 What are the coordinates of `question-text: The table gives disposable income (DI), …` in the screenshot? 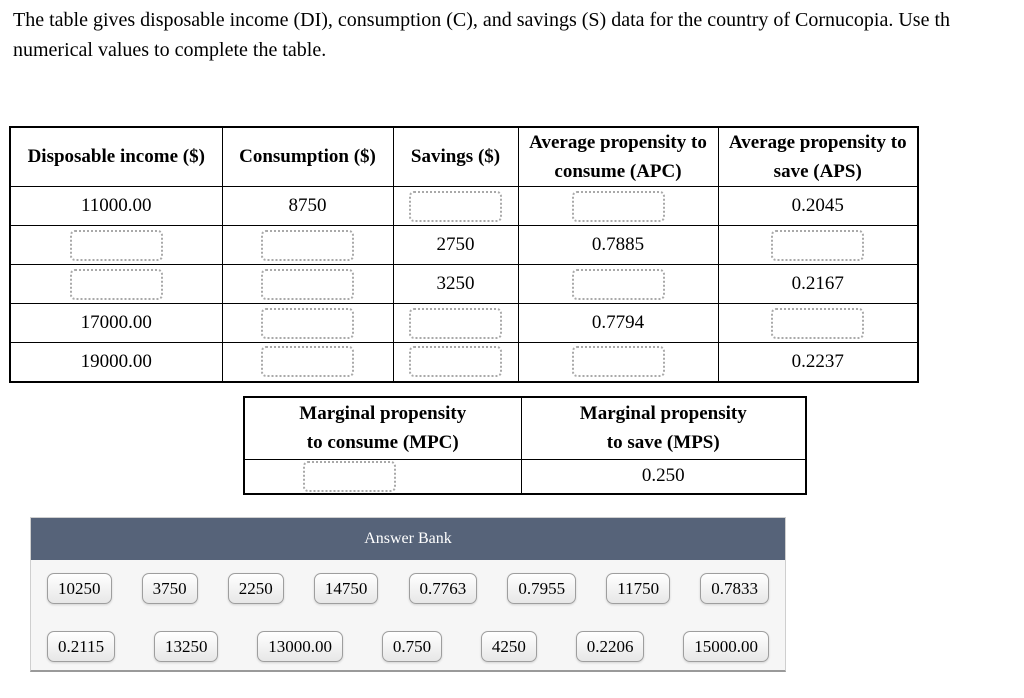 It's located at (518, 35).